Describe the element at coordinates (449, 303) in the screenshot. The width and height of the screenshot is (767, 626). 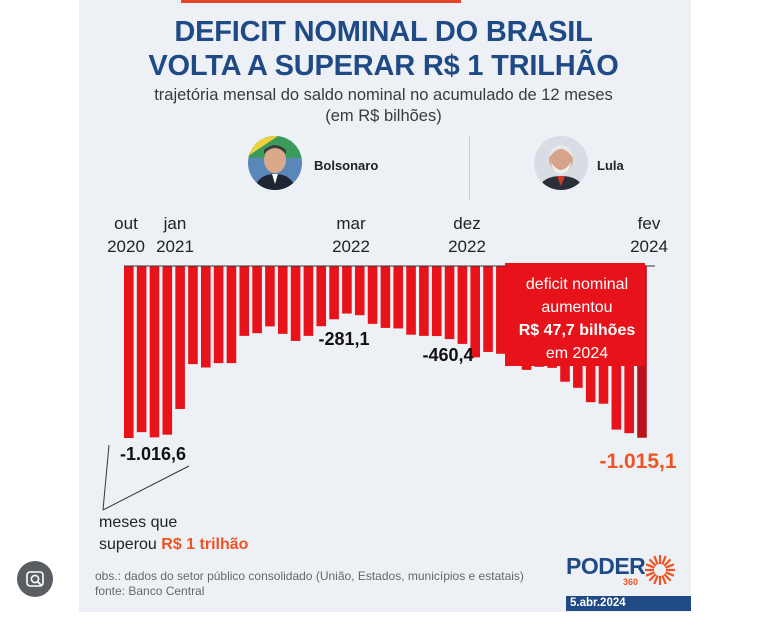
I see `bar-nov-2022` at that location.